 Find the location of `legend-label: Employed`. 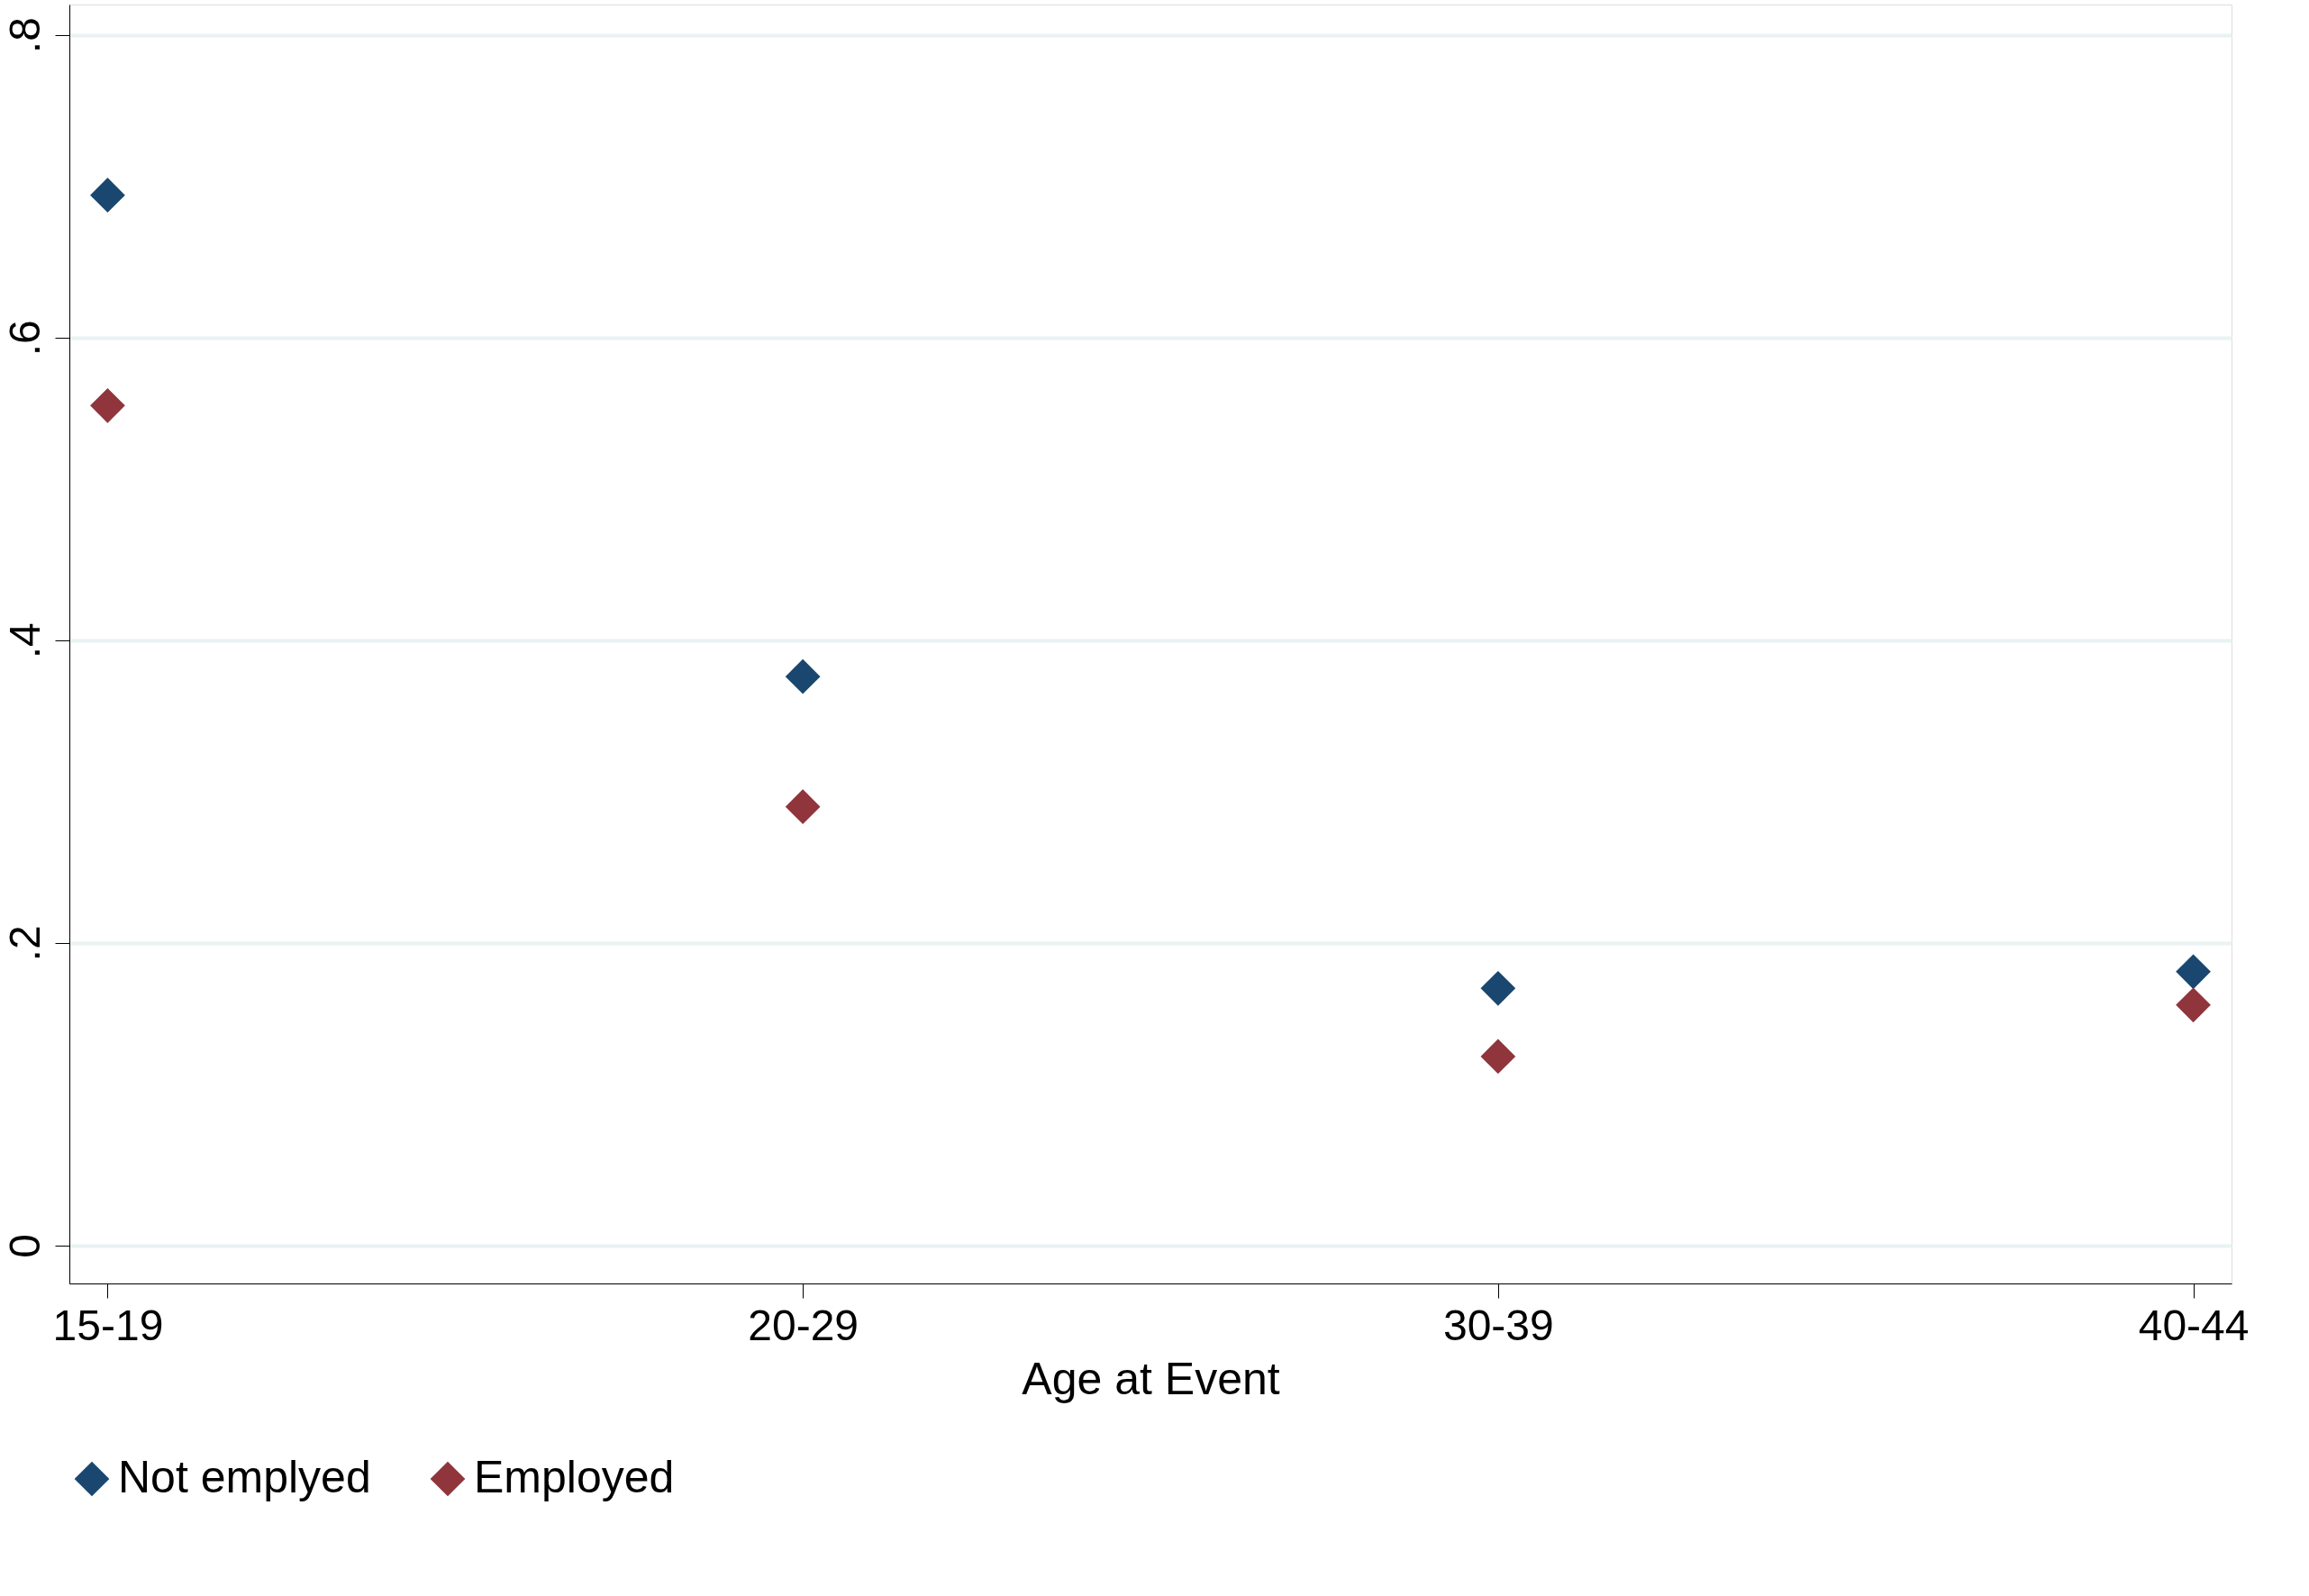

legend-label: Employed is located at coordinates (574, 1477).